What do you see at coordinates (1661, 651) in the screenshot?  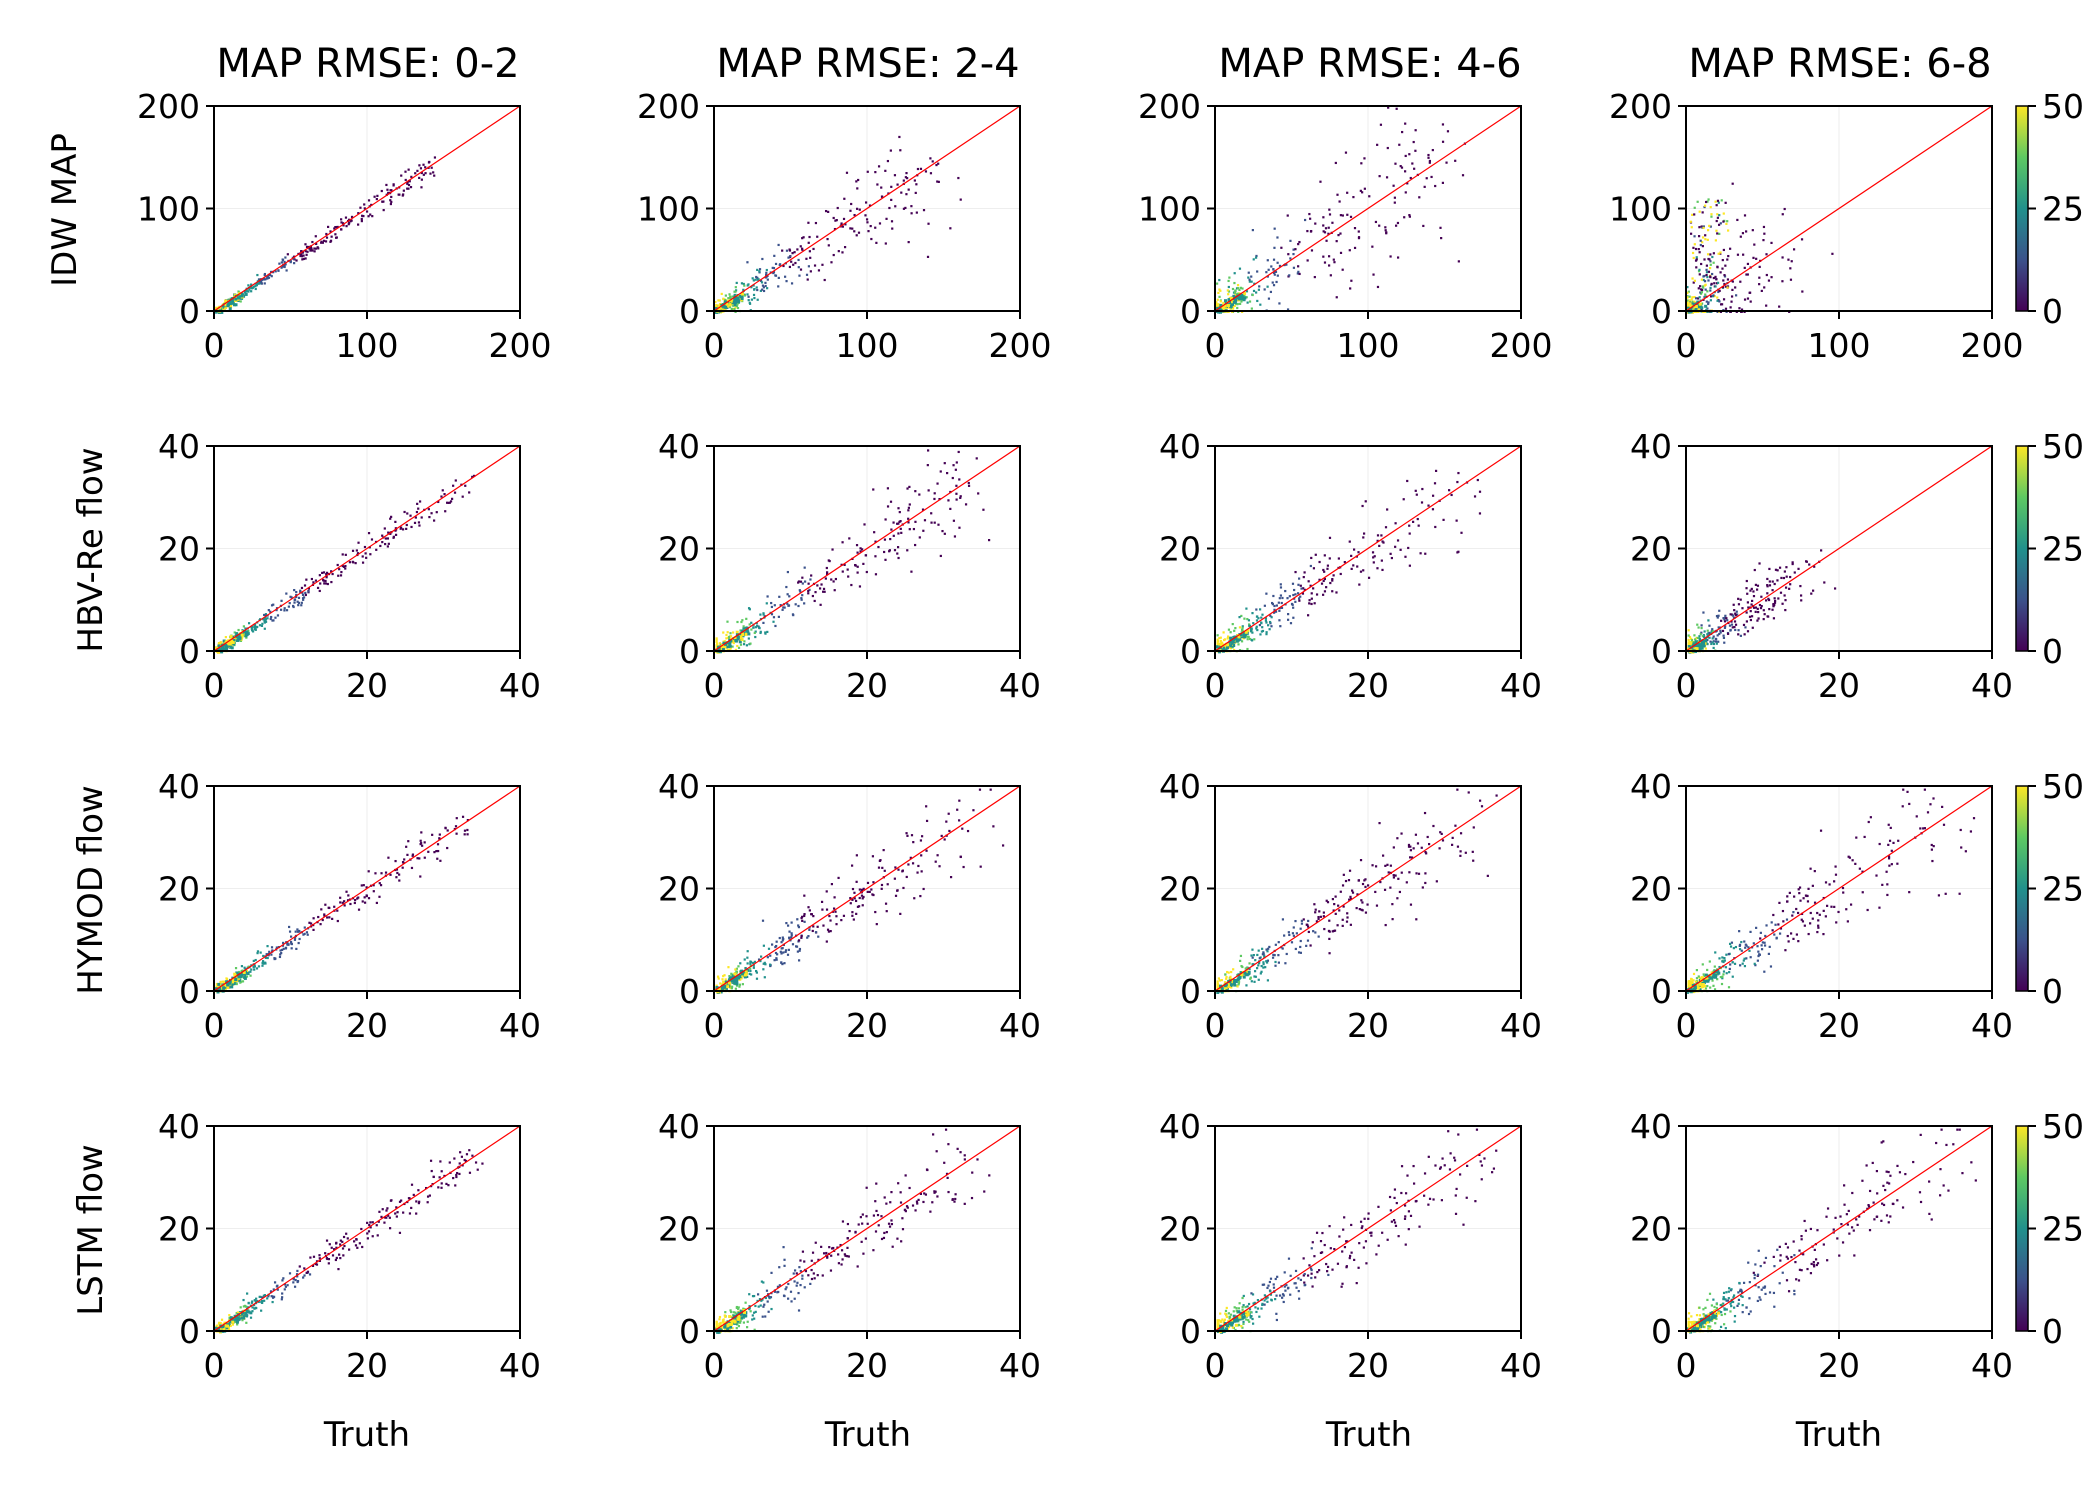 I see `y-tick-label: 0` at bounding box center [1661, 651].